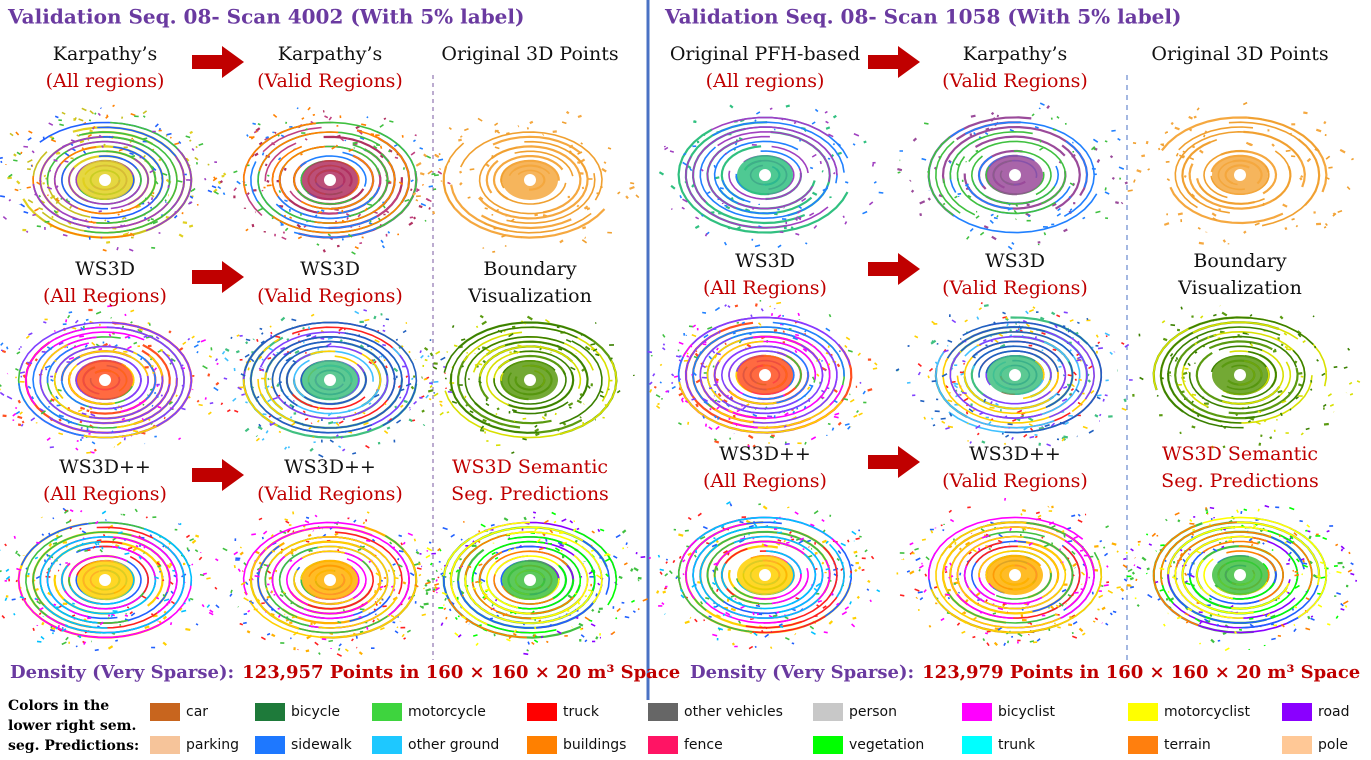 Image resolution: width=1371 pixels, height=760 pixels. I want to click on legend-label: buildings, so click(594, 745).